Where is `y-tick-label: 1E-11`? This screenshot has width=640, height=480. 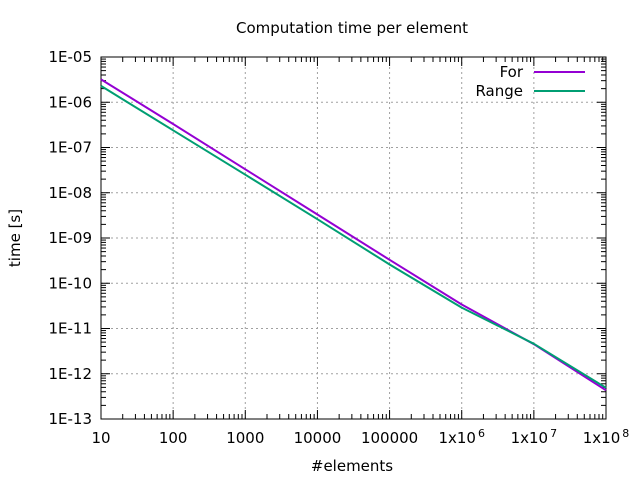
y-tick-label: 1E-11 is located at coordinates (70, 329).